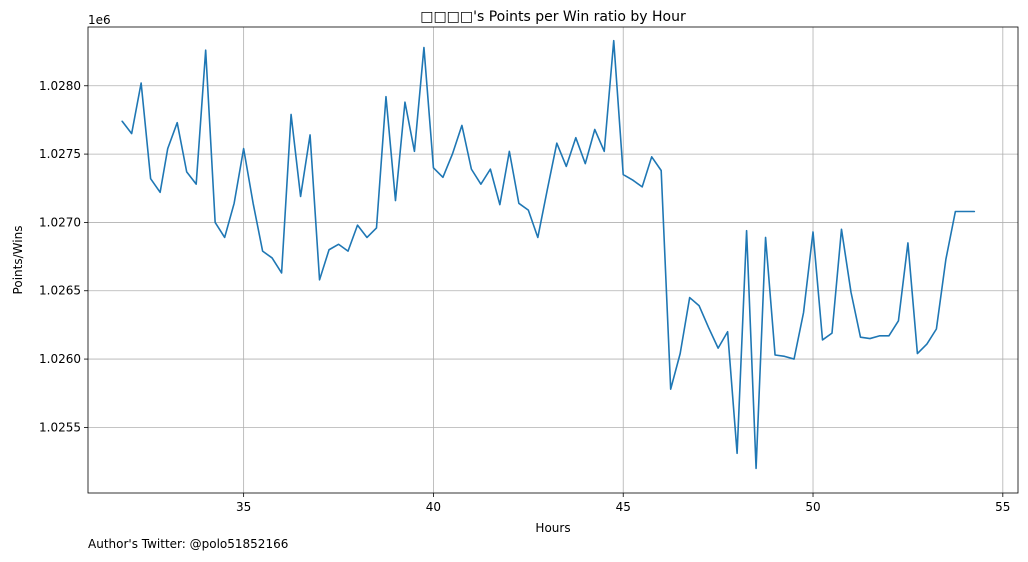  Describe the element at coordinates (60, 154) in the screenshot. I see `y-tick-label: 1.0275` at that location.